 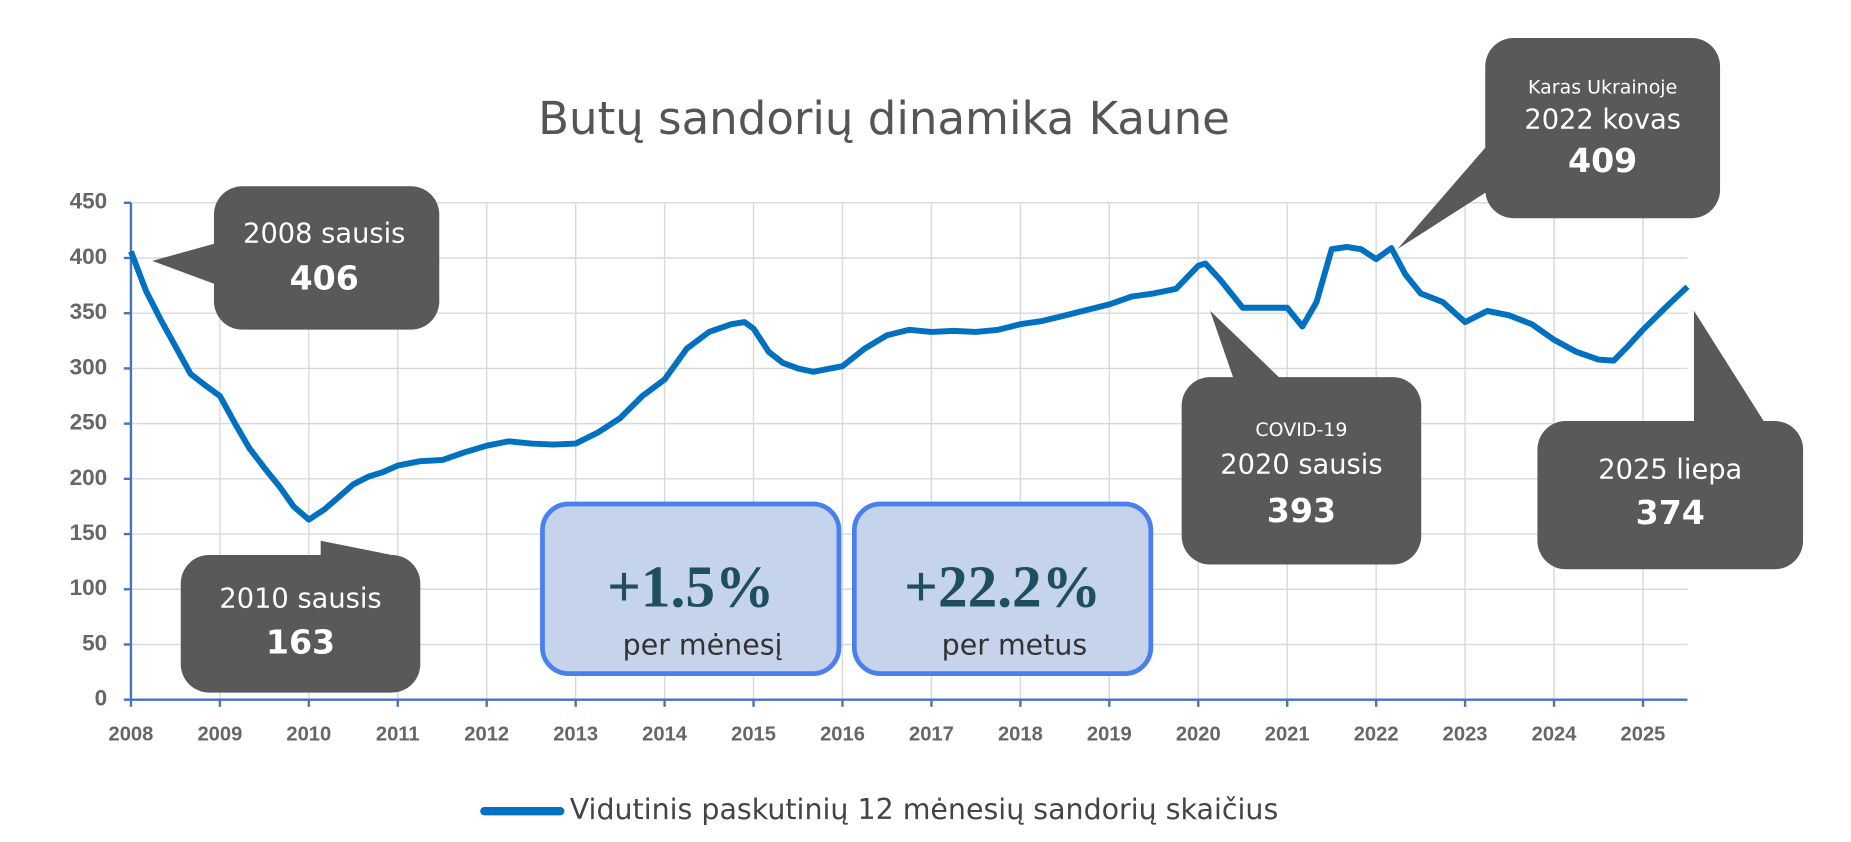 What do you see at coordinates (89, 201) in the screenshot?
I see `y-tick-label: 450` at bounding box center [89, 201].